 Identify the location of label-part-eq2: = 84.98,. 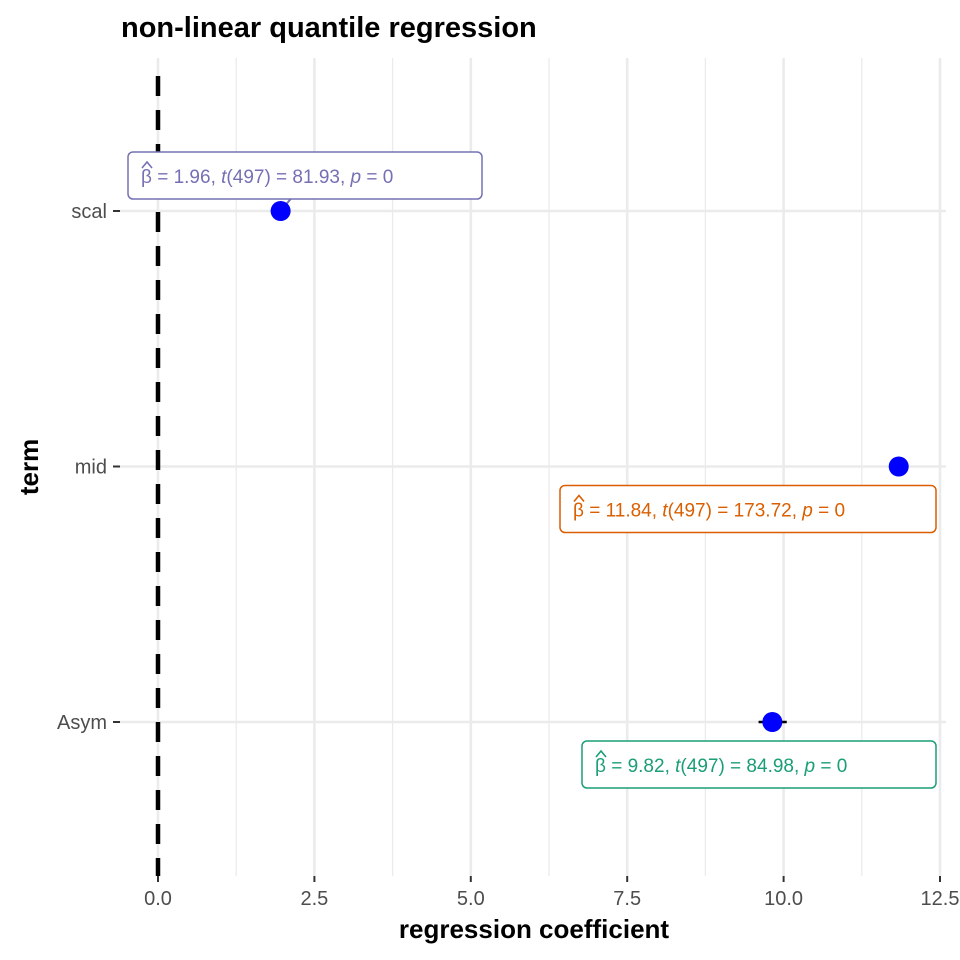
(765, 766).